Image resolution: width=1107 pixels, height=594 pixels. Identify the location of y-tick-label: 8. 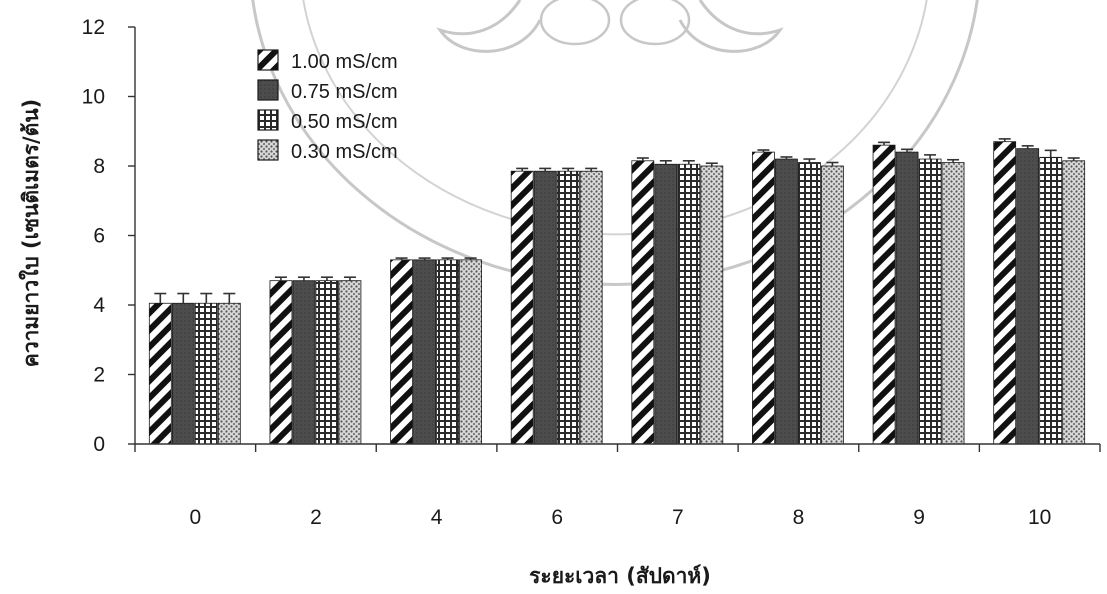
(99, 166).